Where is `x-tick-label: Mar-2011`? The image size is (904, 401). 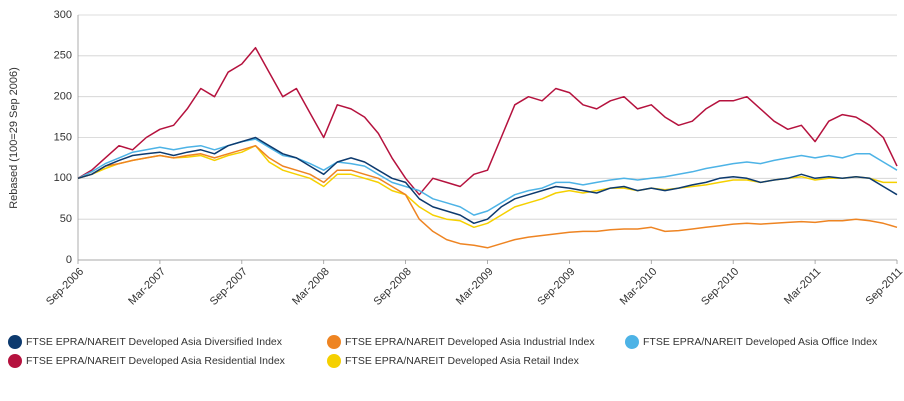 x-tick-label: Mar-2011 is located at coordinates (802, 286).